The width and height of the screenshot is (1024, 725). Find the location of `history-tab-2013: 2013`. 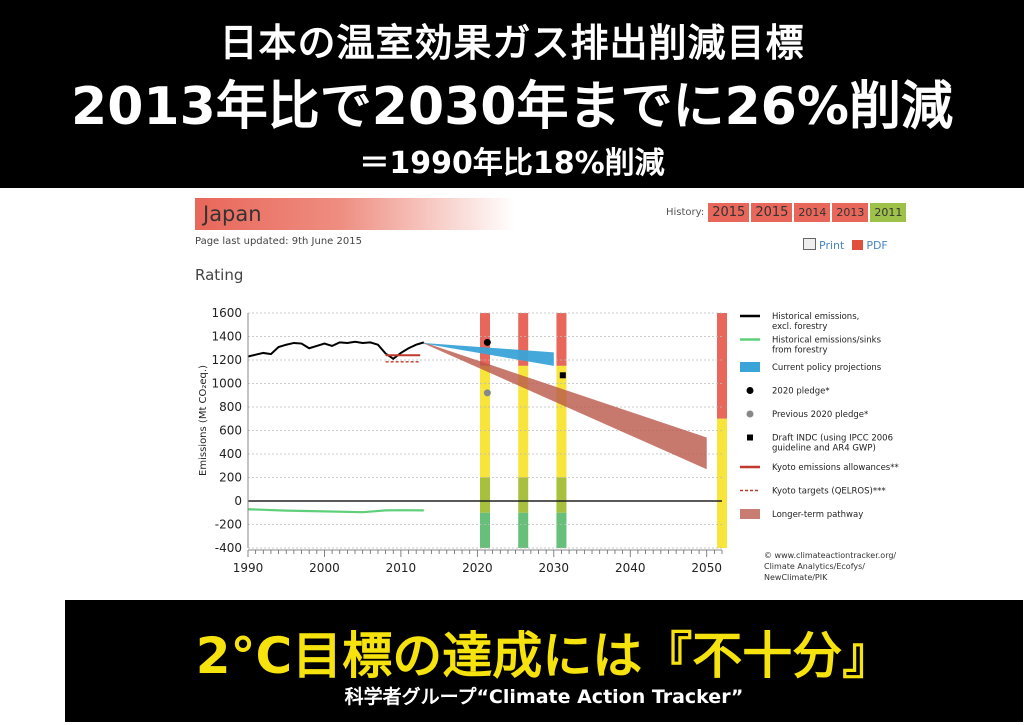

history-tab-2013: 2013 is located at coordinates (850, 212).